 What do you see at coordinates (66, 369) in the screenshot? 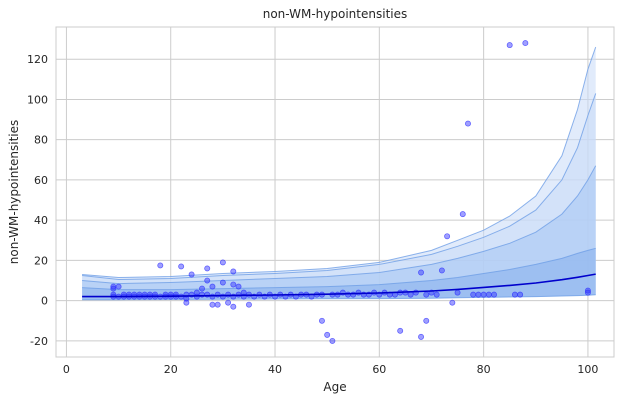
I see `x-tick-label: 0` at bounding box center [66, 369].